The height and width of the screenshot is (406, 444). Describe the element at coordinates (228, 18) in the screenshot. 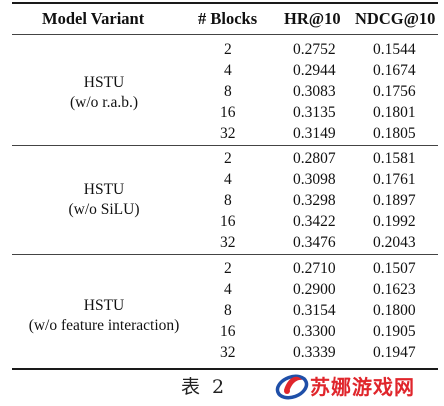

I see `header-blocks: # Blocks` at that location.